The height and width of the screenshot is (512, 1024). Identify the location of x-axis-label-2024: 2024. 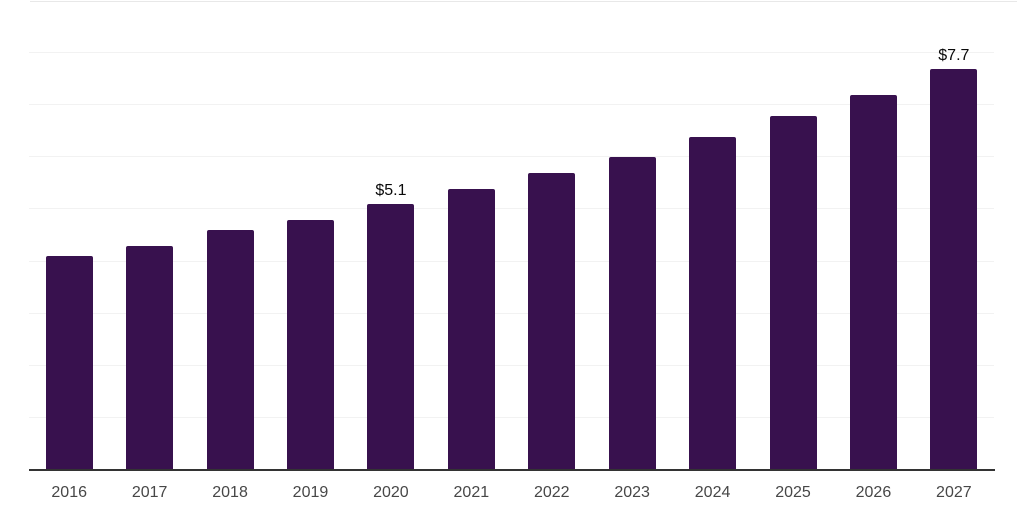
(712, 492).